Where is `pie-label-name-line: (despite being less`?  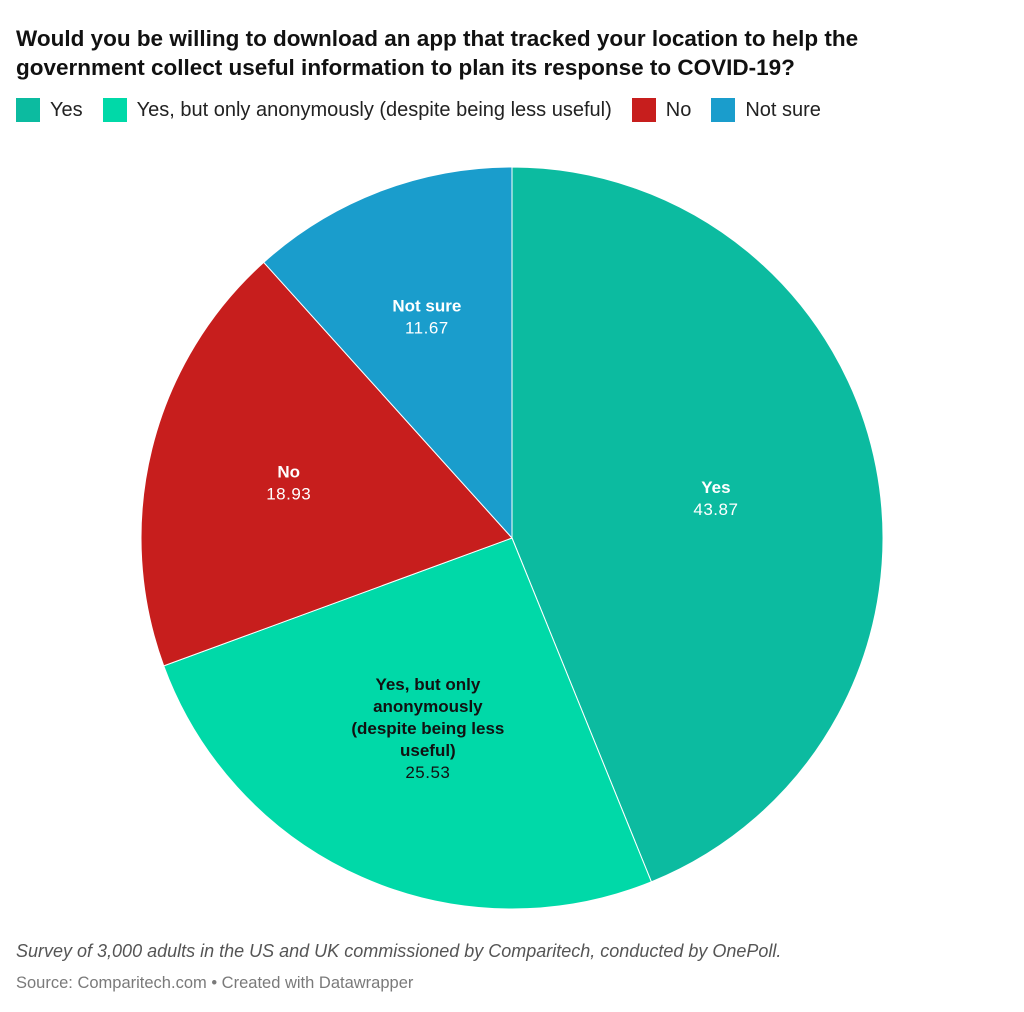
pie-label-name-line: (despite being less is located at coordinates (427, 728).